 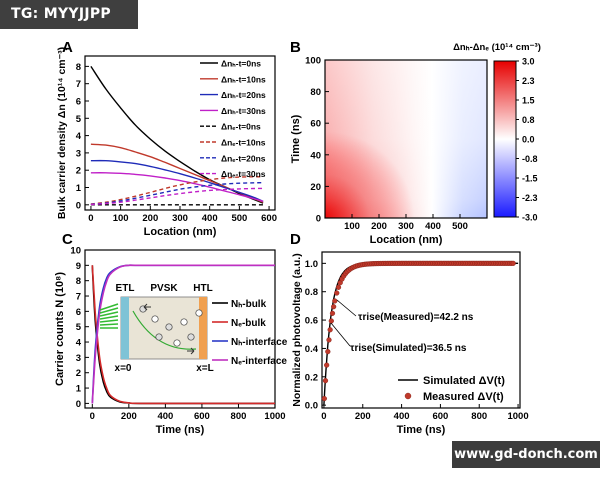 I want to click on panel-a-y-tick-label: 4, so click(x=79, y=136).